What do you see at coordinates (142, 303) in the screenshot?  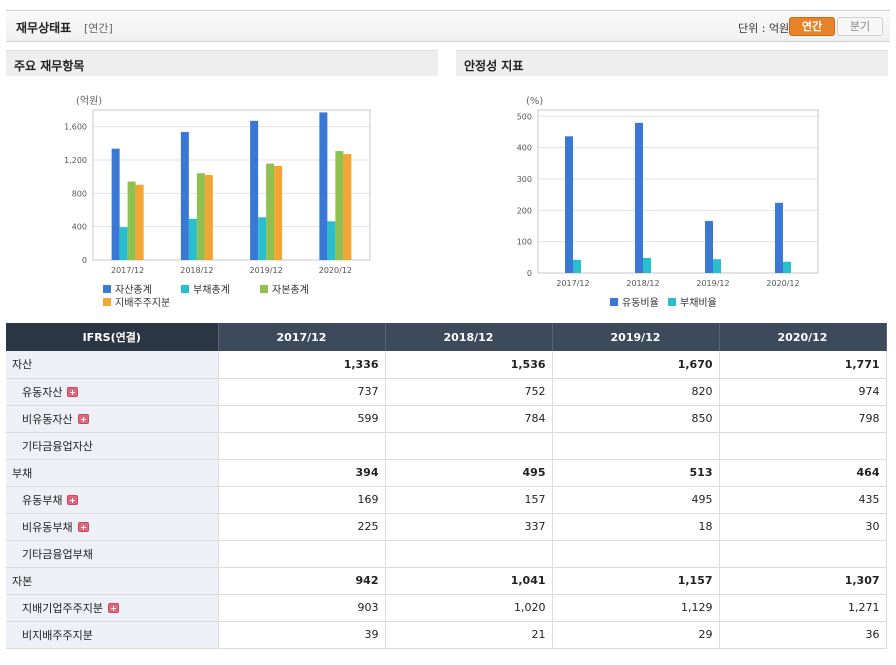 I see `legend-label: 지배주주지분` at bounding box center [142, 303].